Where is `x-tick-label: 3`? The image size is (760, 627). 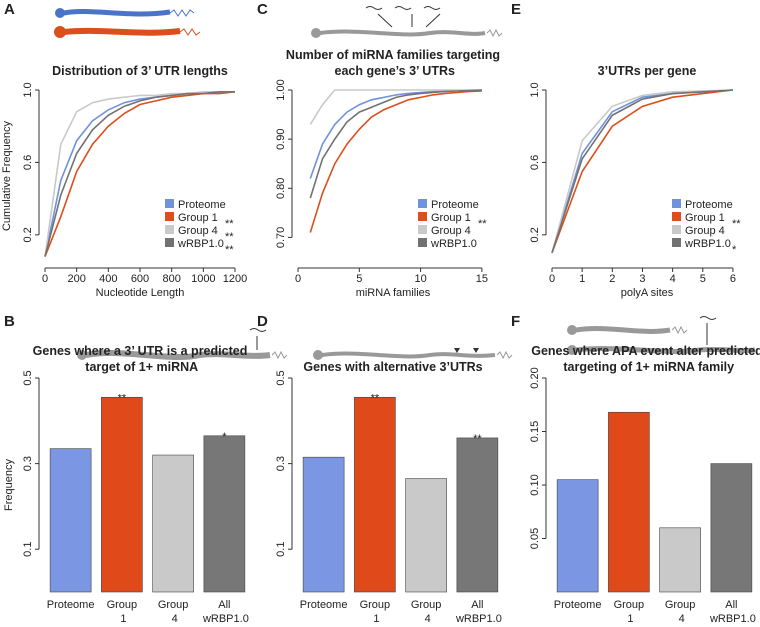 x-tick-label: 3 is located at coordinates (642, 279).